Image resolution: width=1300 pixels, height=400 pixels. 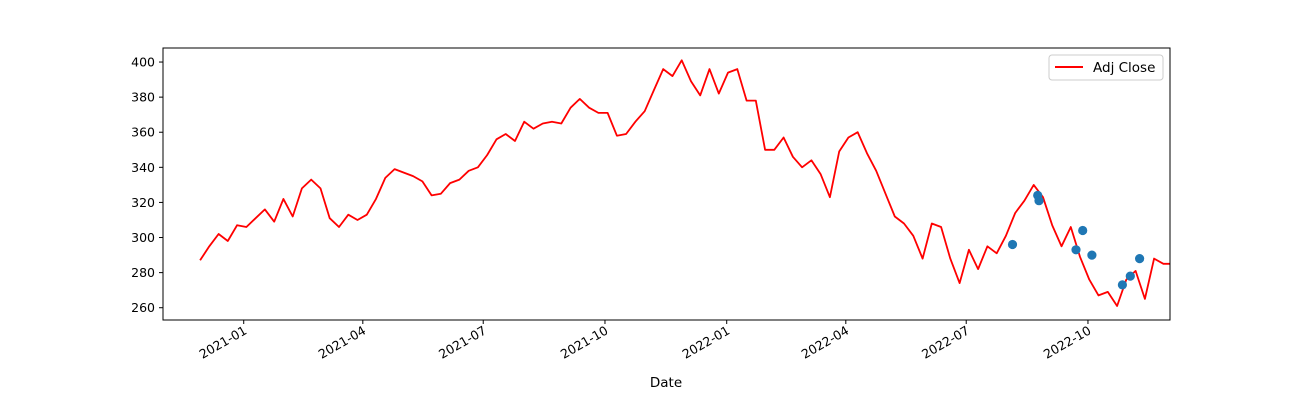 What do you see at coordinates (666, 383) in the screenshot?
I see `x-axis-label: Date` at bounding box center [666, 383].